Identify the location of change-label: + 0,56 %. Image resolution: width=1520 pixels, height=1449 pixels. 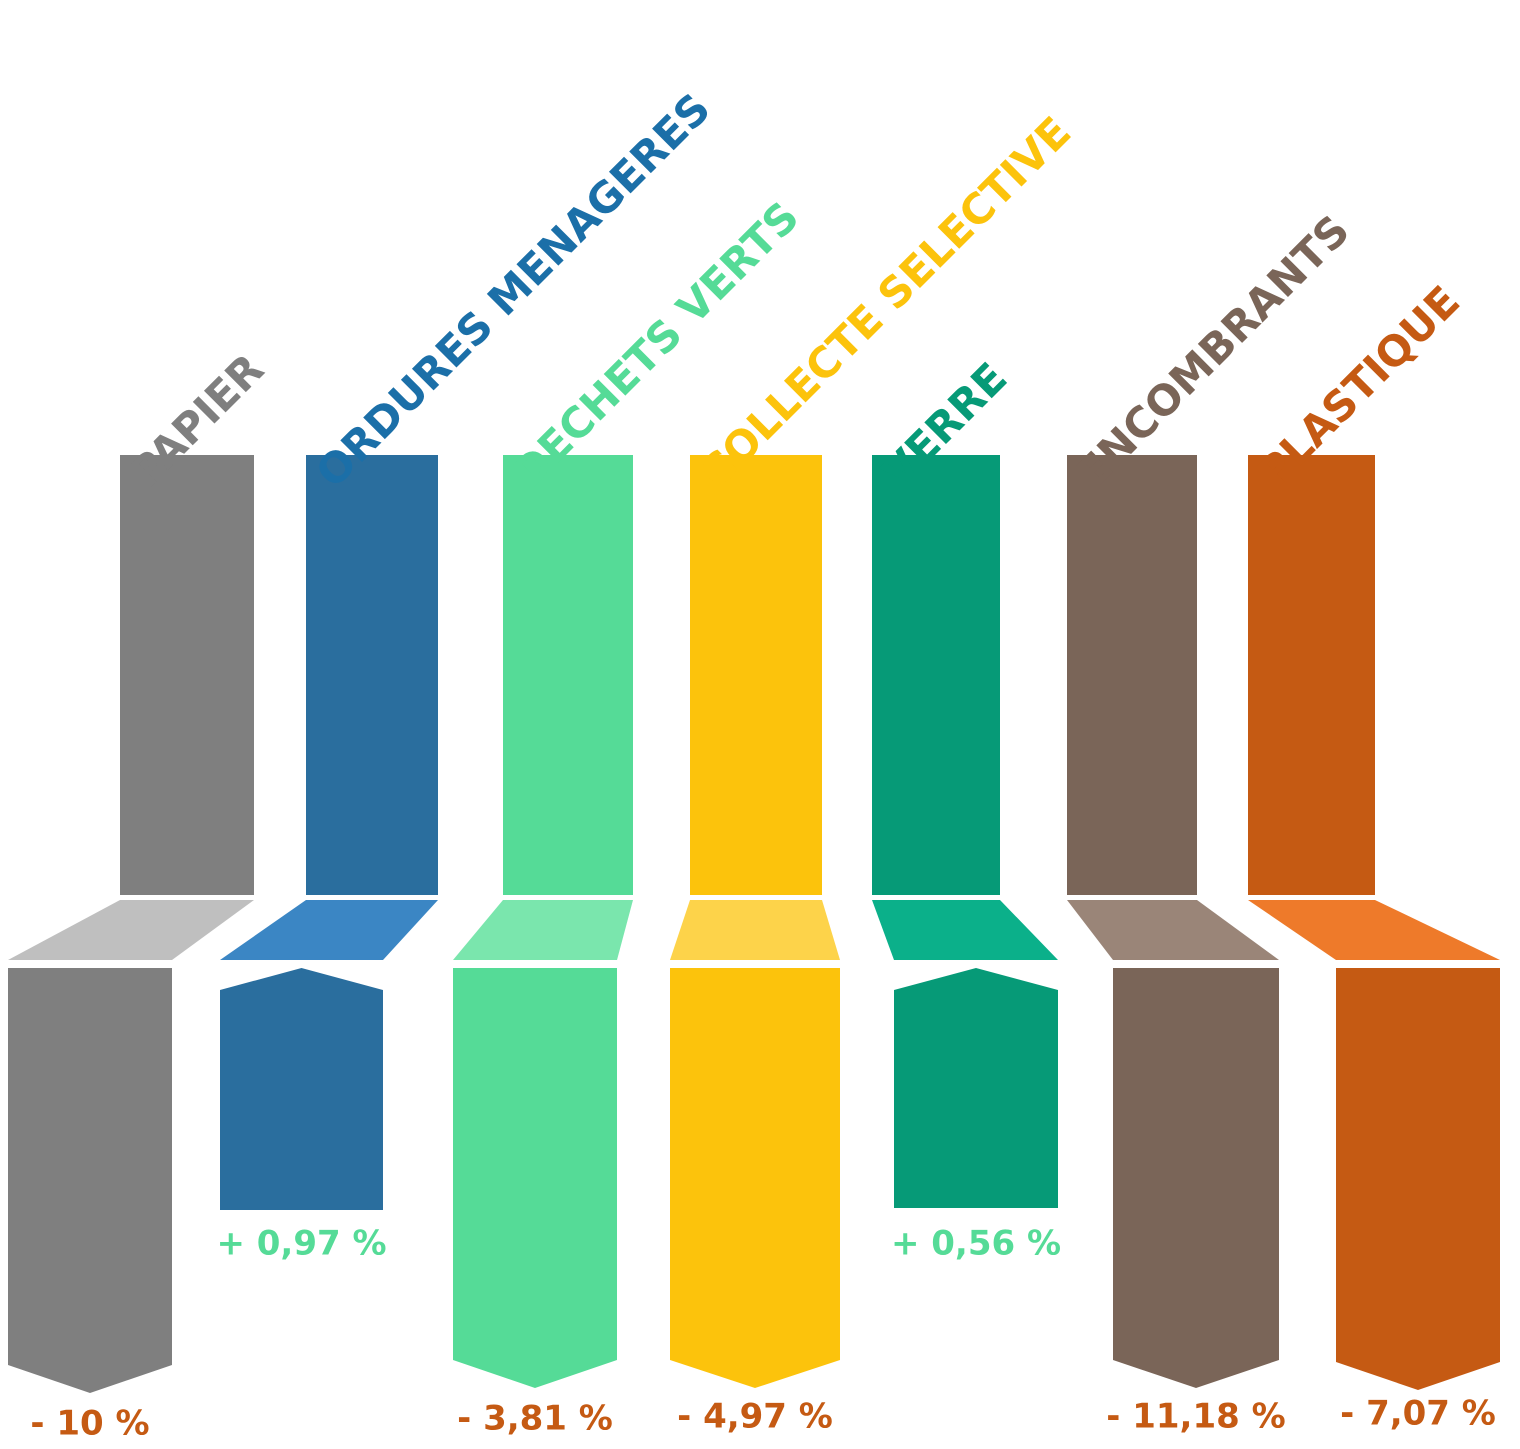
(976, 1244).